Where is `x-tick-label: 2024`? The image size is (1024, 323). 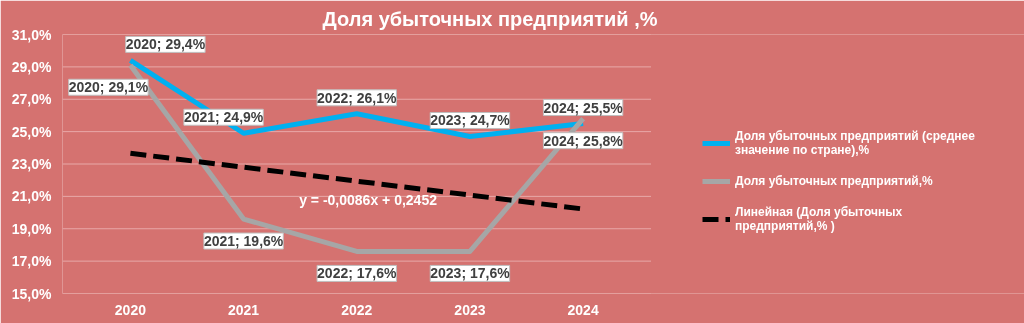 x-tick-label: 2024 is located at coordinates (583, 309).